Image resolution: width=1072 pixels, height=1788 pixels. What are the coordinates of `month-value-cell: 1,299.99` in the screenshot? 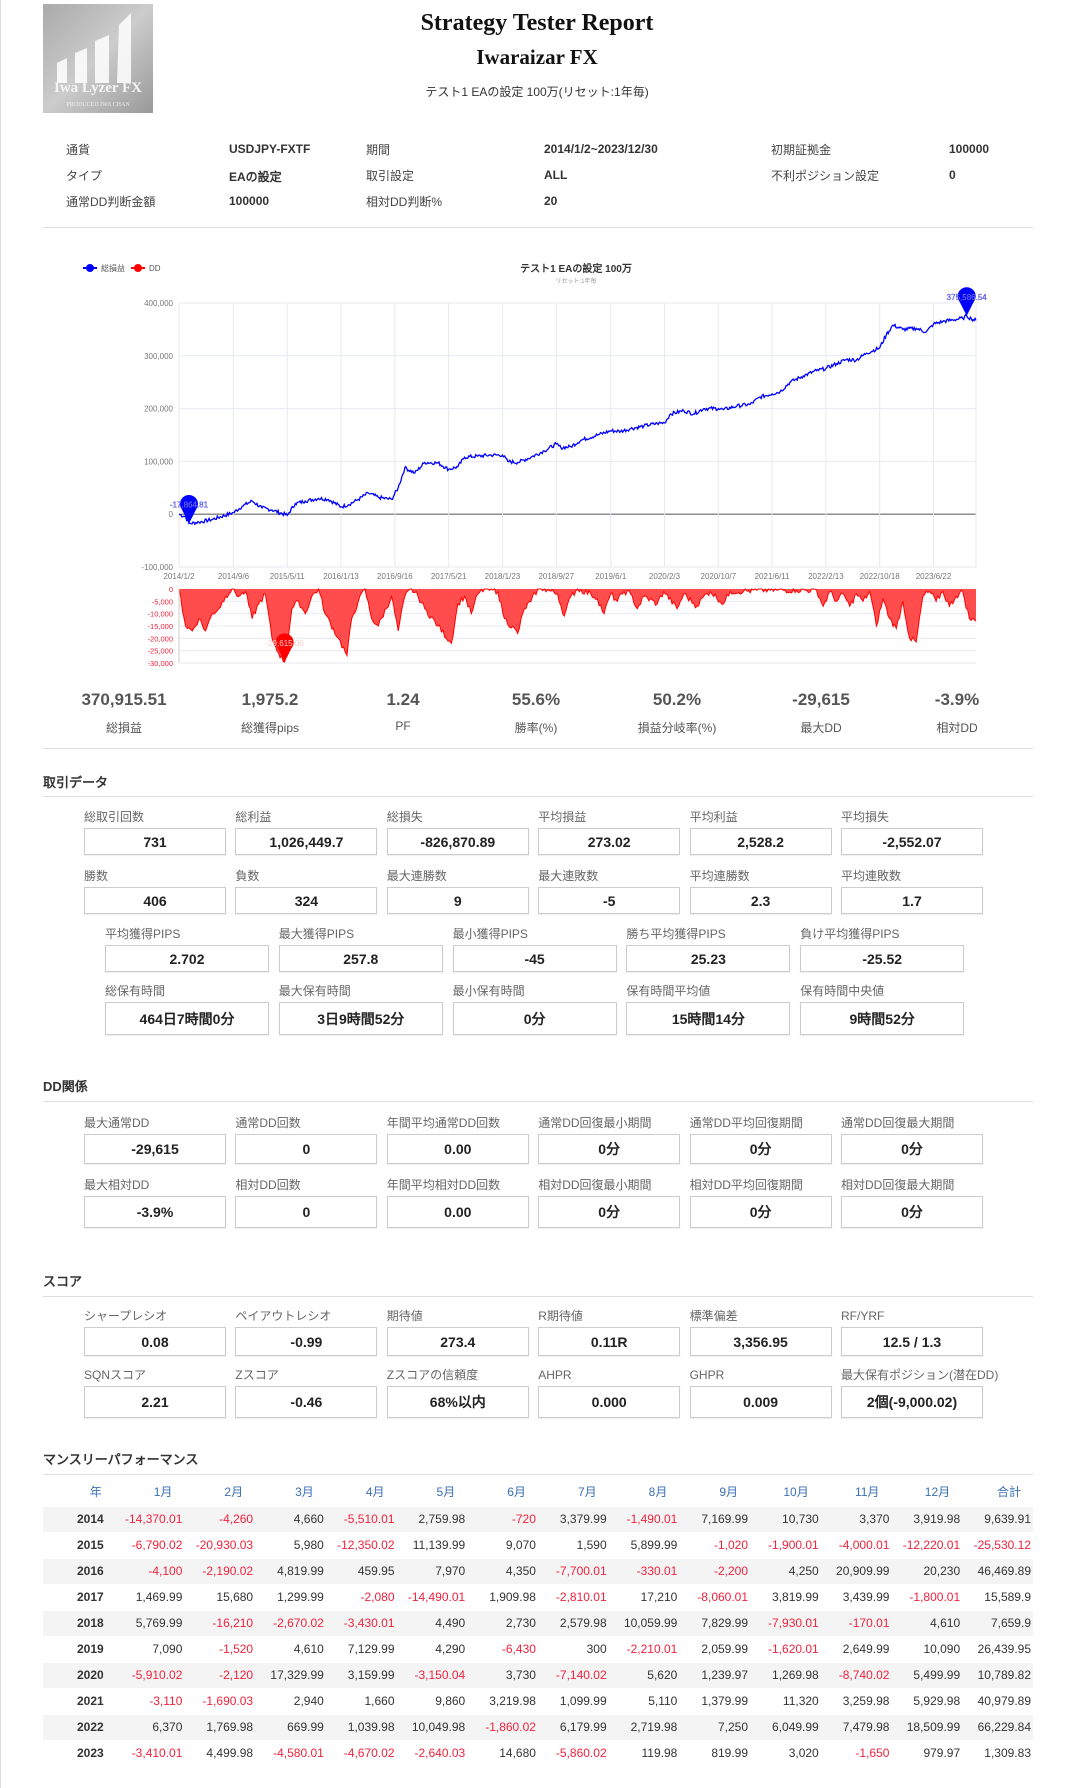 It's located at (290, 1596).